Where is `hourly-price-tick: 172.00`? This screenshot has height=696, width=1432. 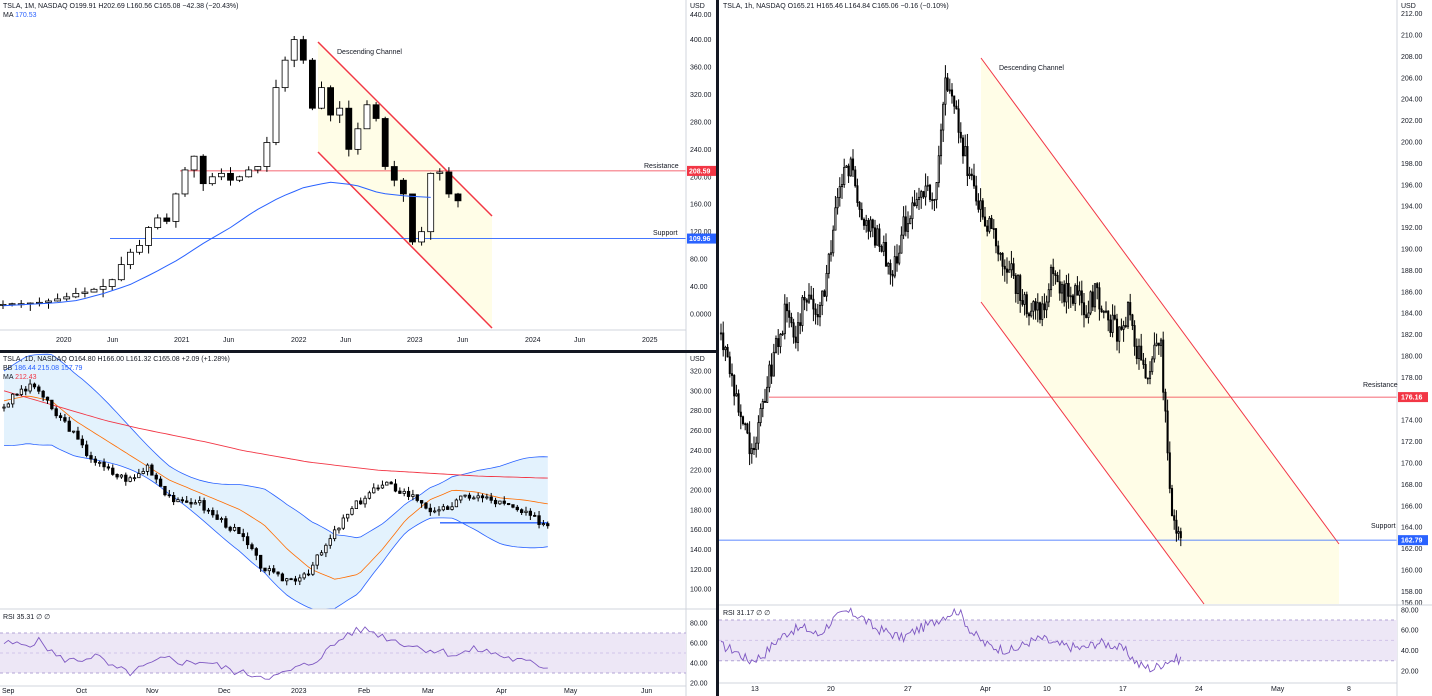
hourly-price-tick: 172.00 is located at coordinates (1412, 442).